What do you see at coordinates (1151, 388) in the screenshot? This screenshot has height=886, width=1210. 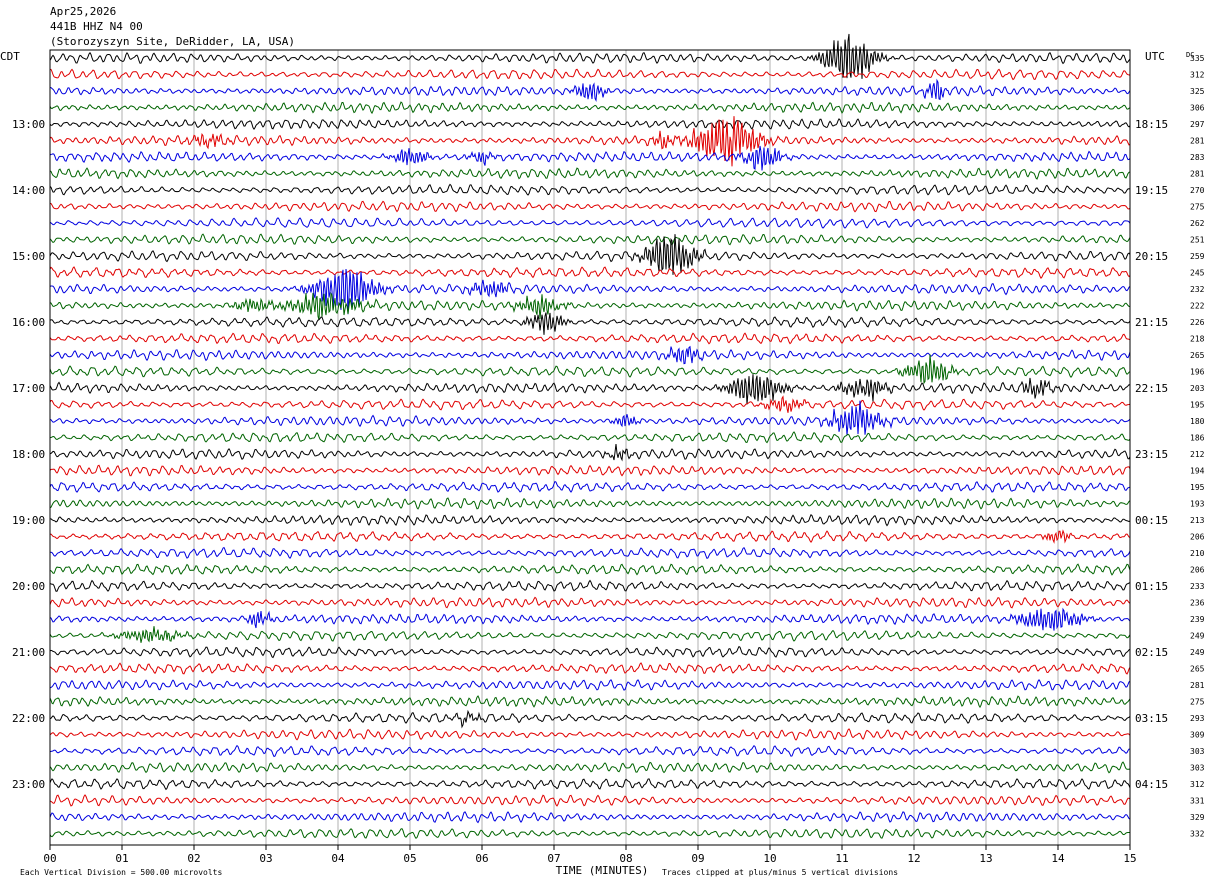 I see `utc-hour-label: 22:15` at bounding box center [1151, 388].